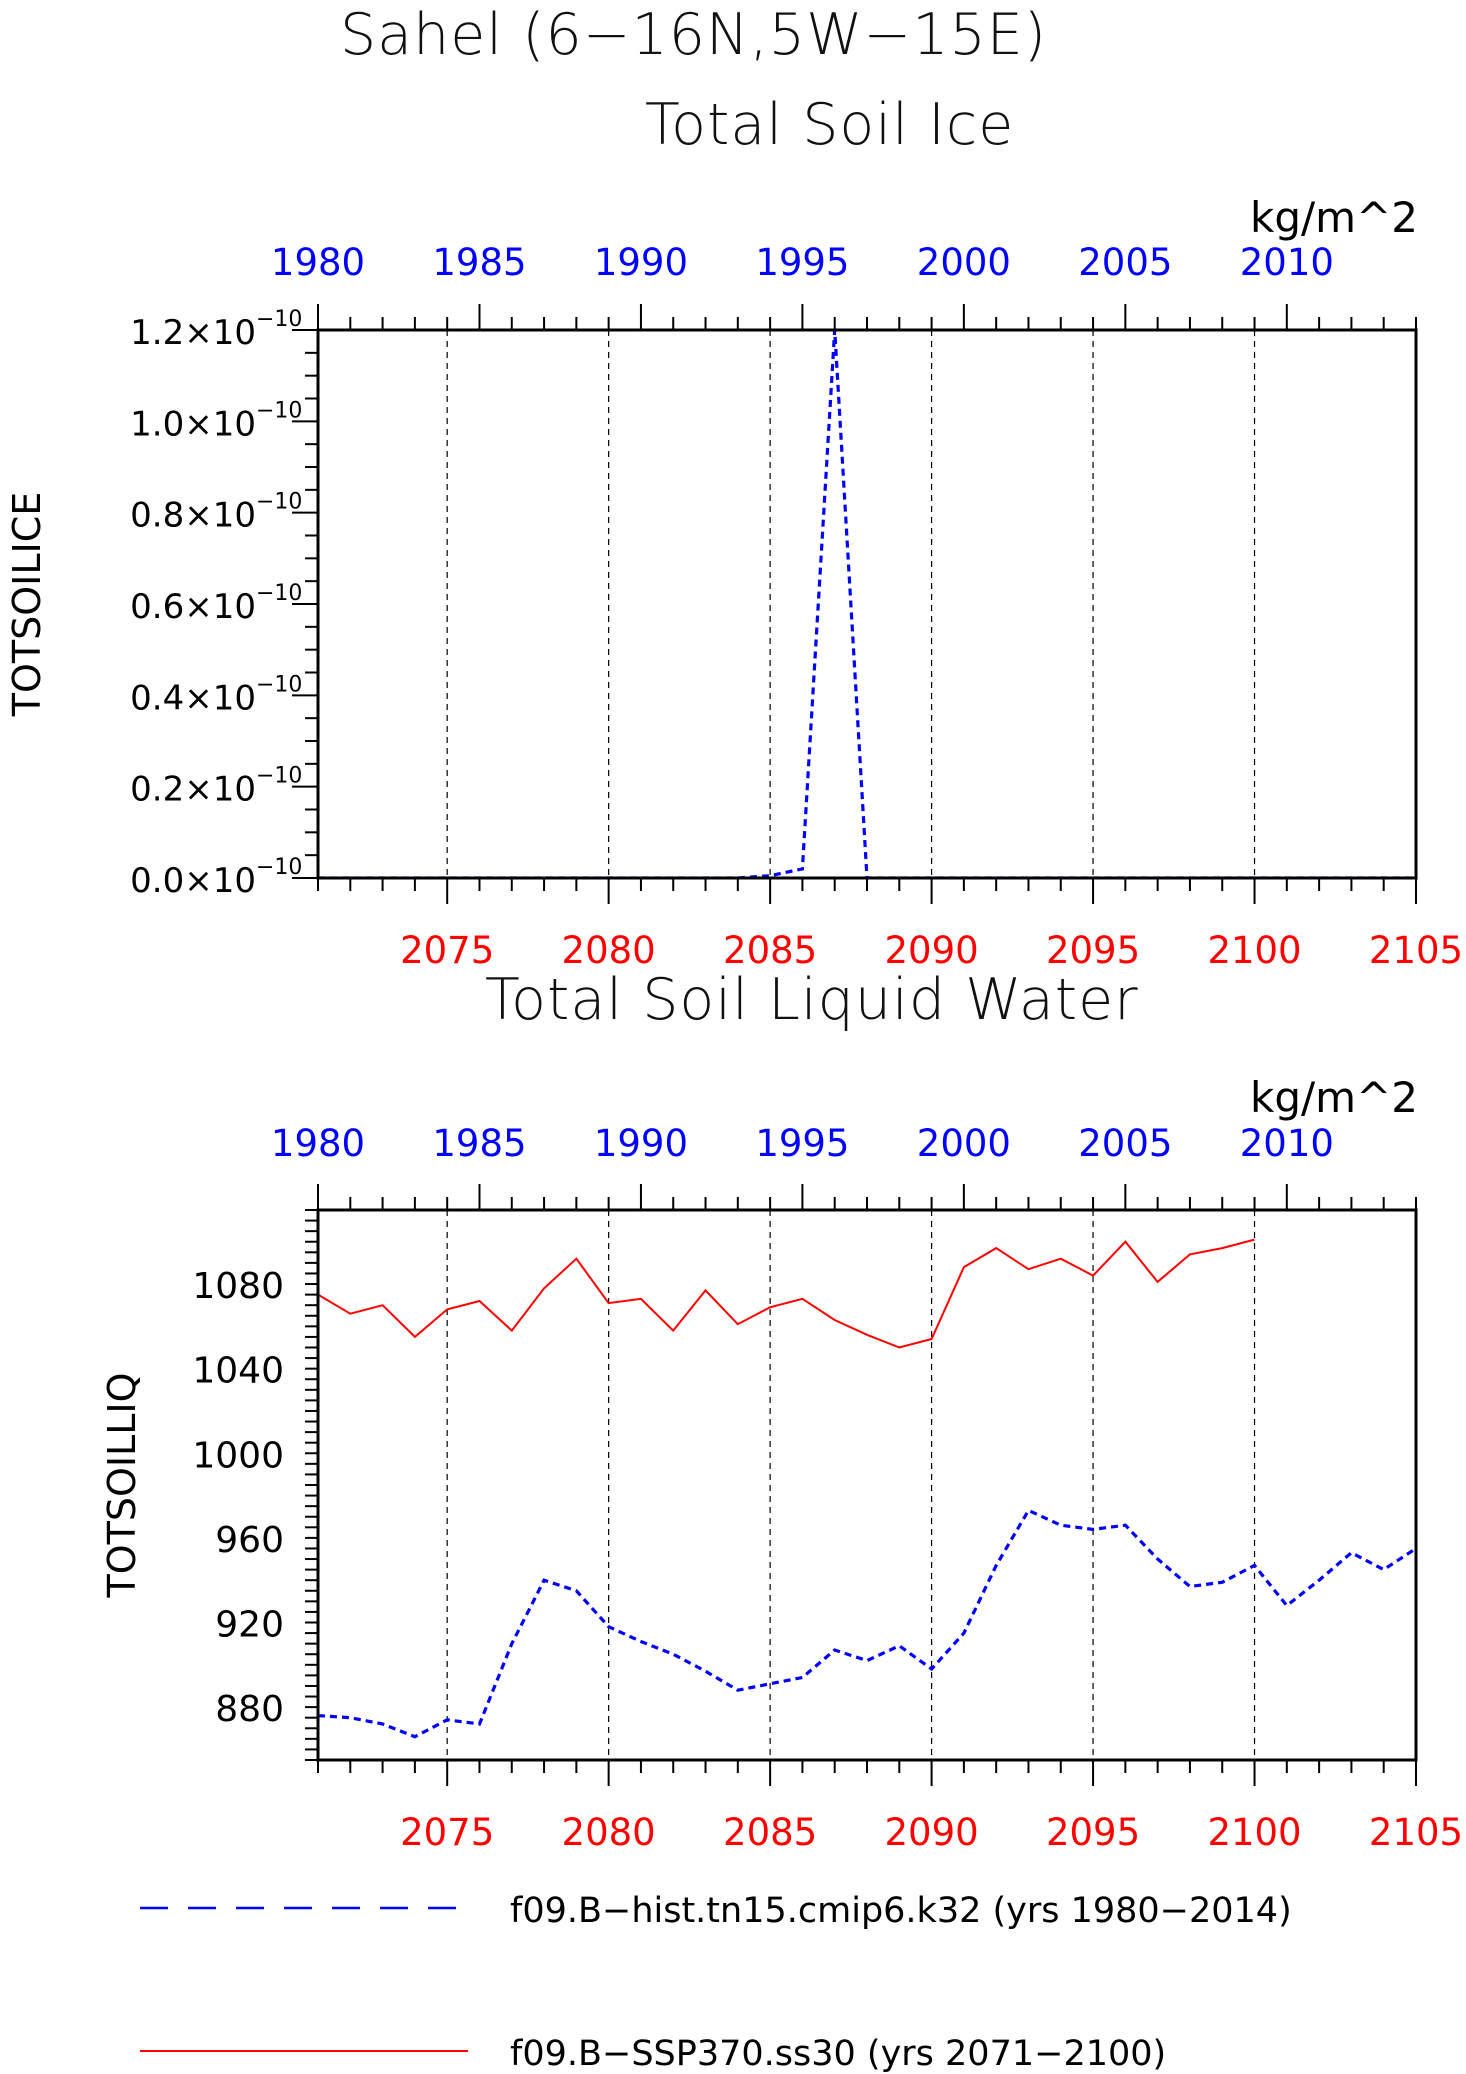 The image size is (1466, 2074). What do you see at coordinates (193, 881) in the screenshot?
I see `y-tick-label-mantissa: 0.0×10` at bounding box center [193, 881].